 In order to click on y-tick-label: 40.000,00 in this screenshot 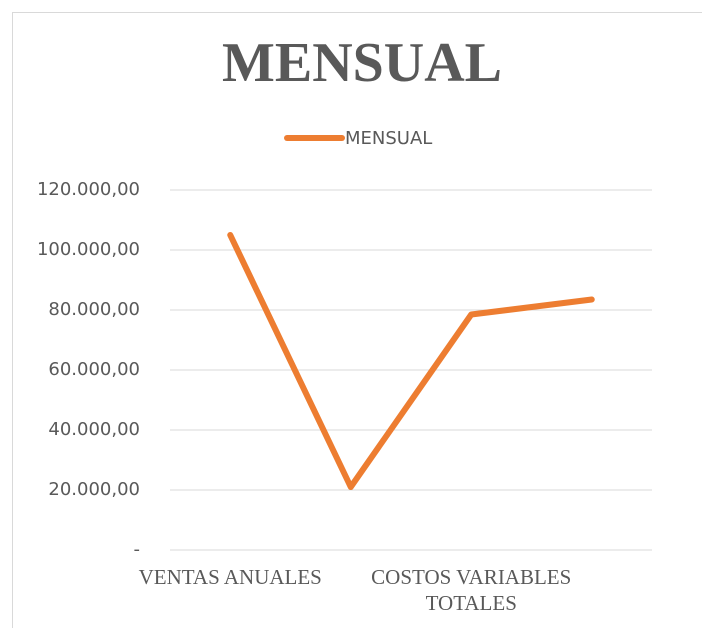, I will do `click(94, 429)`.